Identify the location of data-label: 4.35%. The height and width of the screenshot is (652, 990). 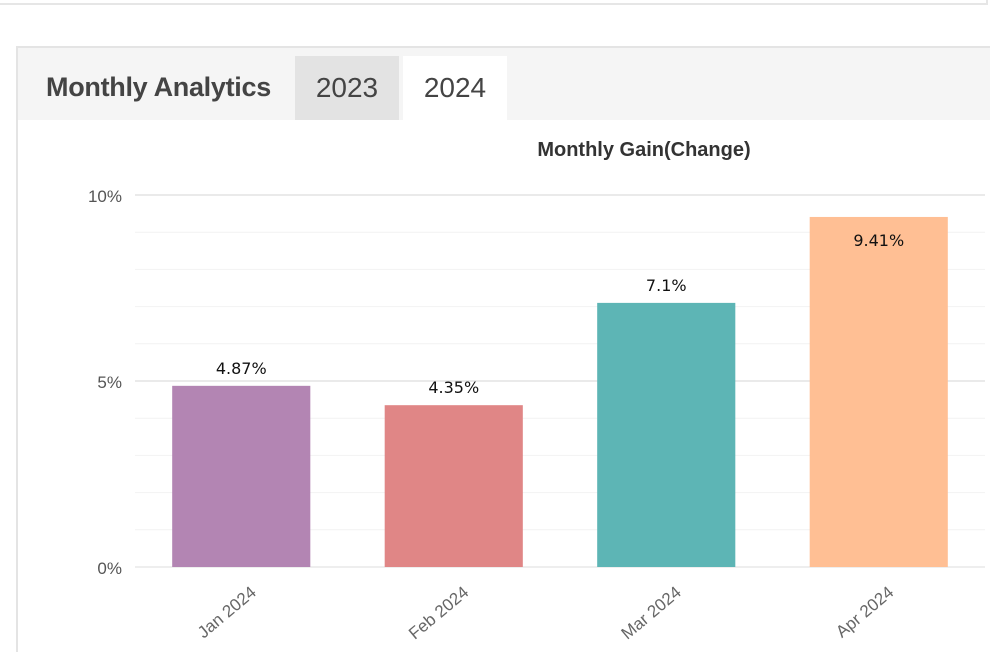
(453, 387).